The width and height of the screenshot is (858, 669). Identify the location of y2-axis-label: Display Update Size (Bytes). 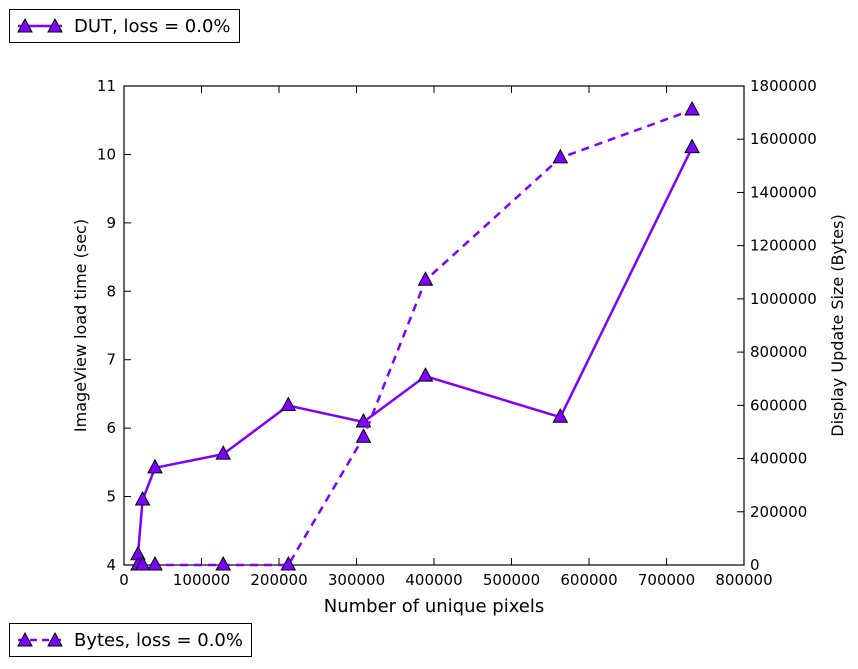
(837, 325).